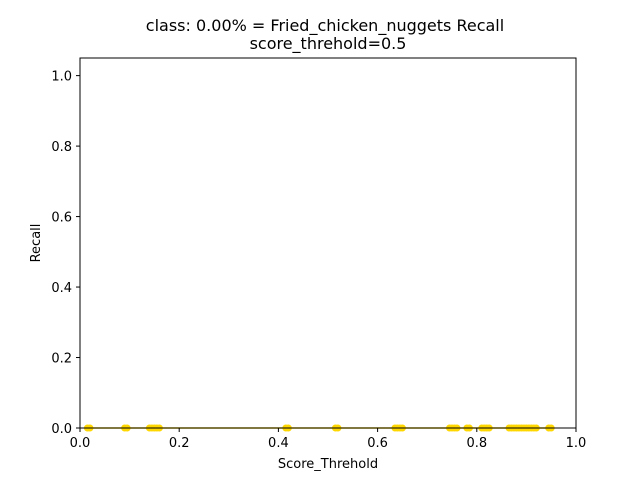 The image size is (640, 485). I want to click on x-tick-label: 0.0, so click(80, 443).